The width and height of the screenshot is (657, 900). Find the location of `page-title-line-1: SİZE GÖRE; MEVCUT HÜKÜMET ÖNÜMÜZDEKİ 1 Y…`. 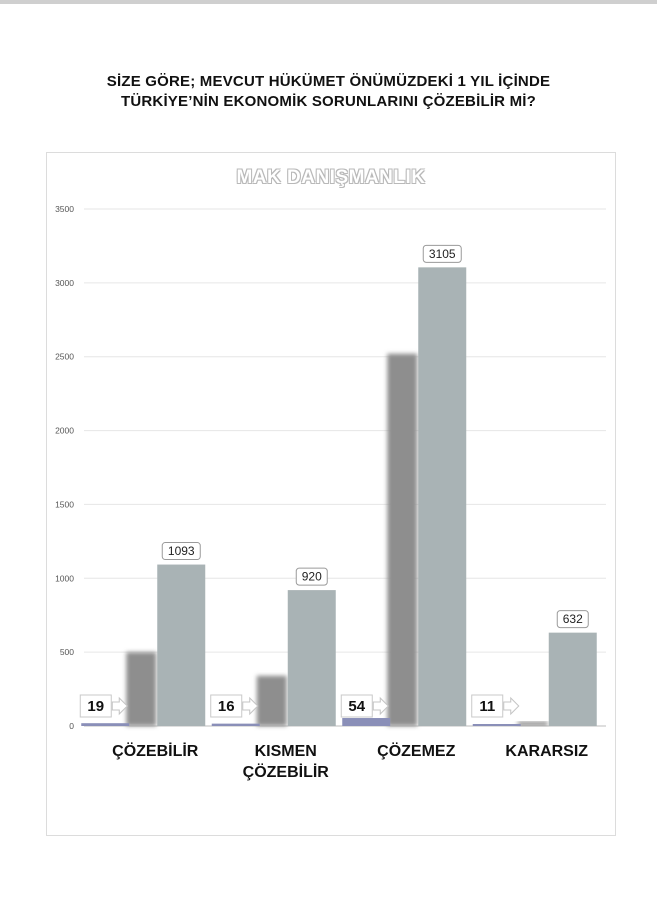

page-title-line-1: SİZE GÖRE; MEVCUT HÜKÜMET ÖNÜMÜZDEKİ 1 Y… is located at coordinates (328, 81).